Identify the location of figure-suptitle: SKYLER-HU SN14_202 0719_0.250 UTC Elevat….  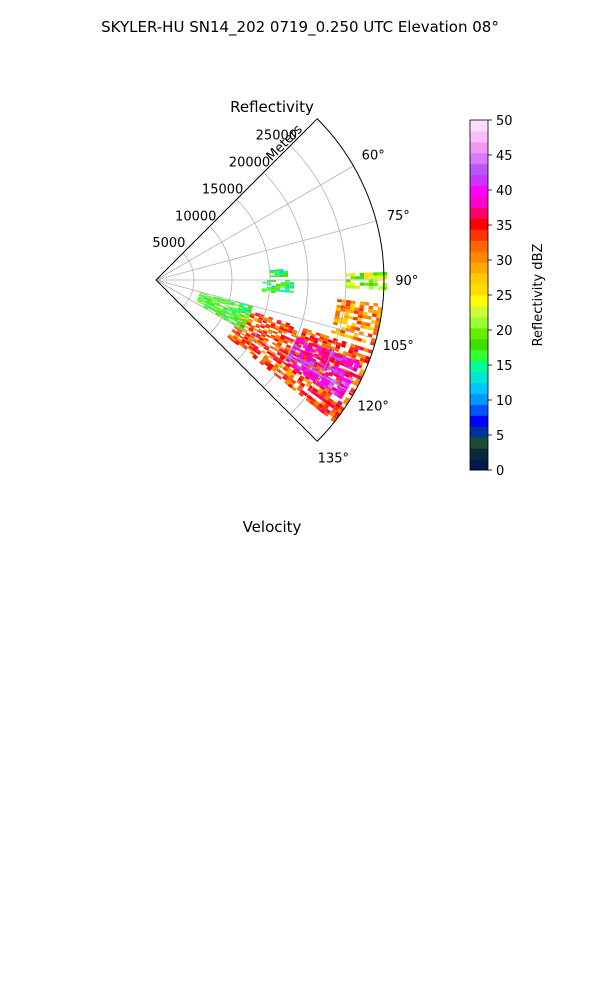
(300, 27).